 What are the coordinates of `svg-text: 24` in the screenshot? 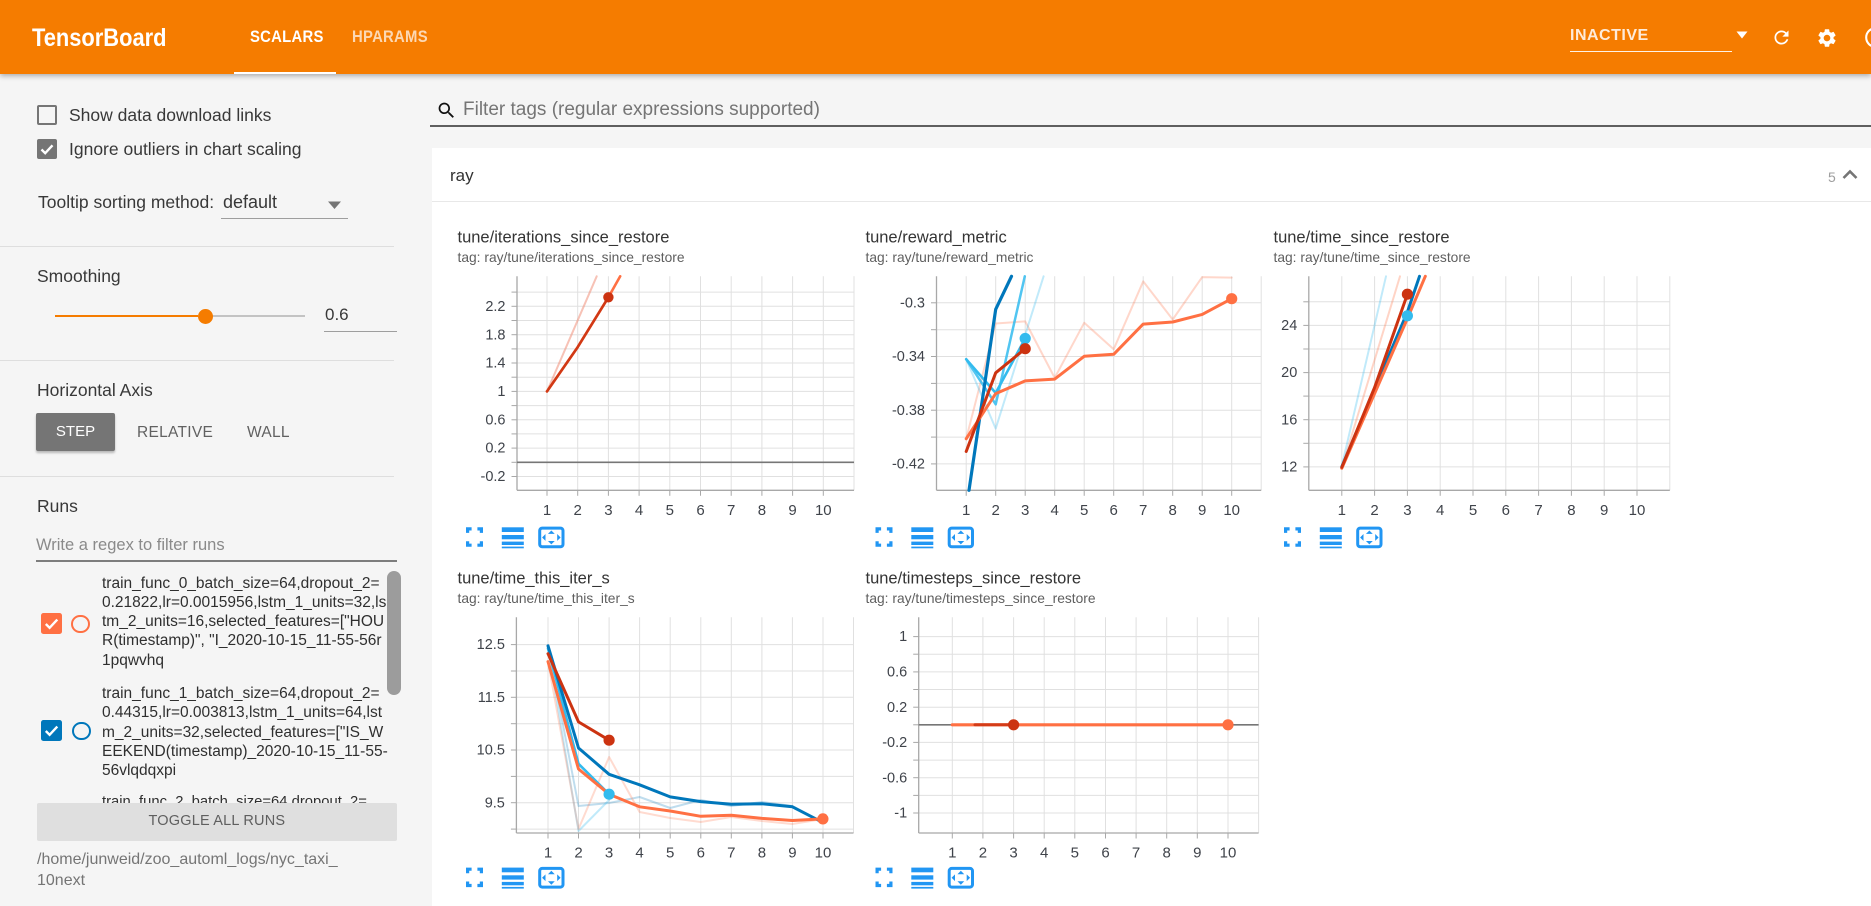 It's located at (1289, 326).